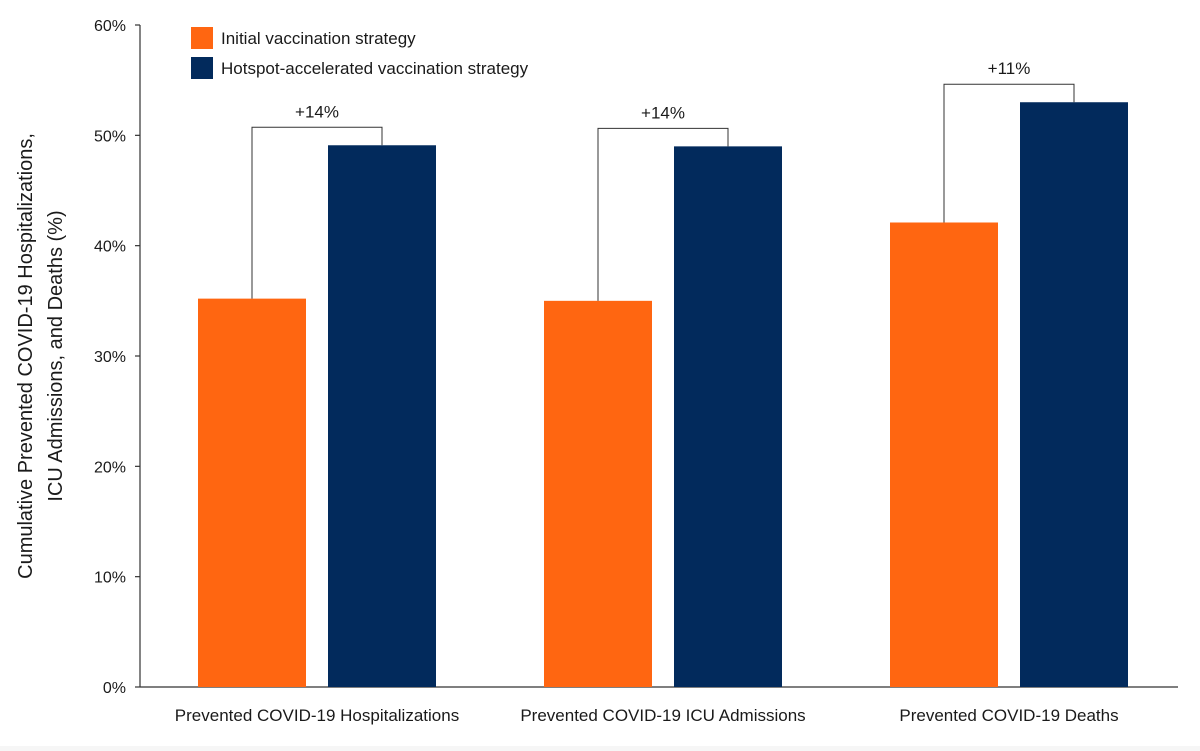 The image size is (1200, 751). I want to click on y-tick-label: 10%, so click(110, 578).